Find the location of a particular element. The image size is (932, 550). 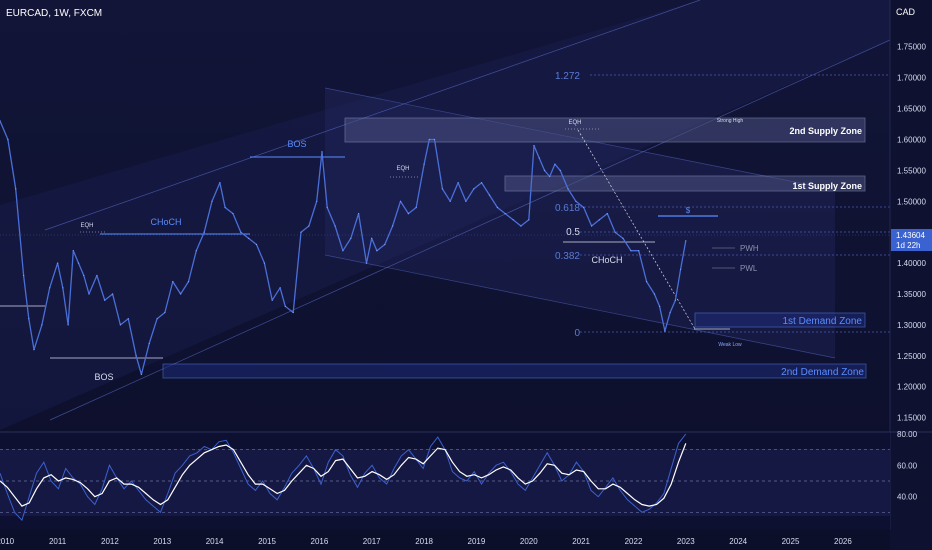

oscillator-tick-label: 40.00 is located at coordinates (907, 497).